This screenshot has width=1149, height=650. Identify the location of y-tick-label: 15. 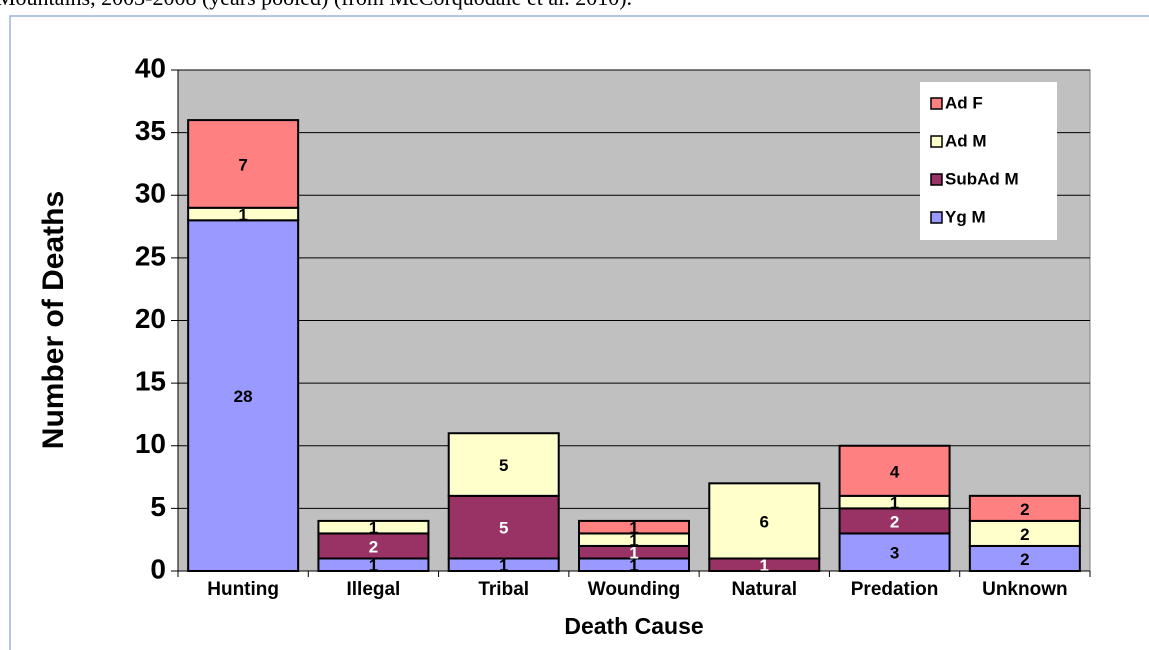
(150, 381).